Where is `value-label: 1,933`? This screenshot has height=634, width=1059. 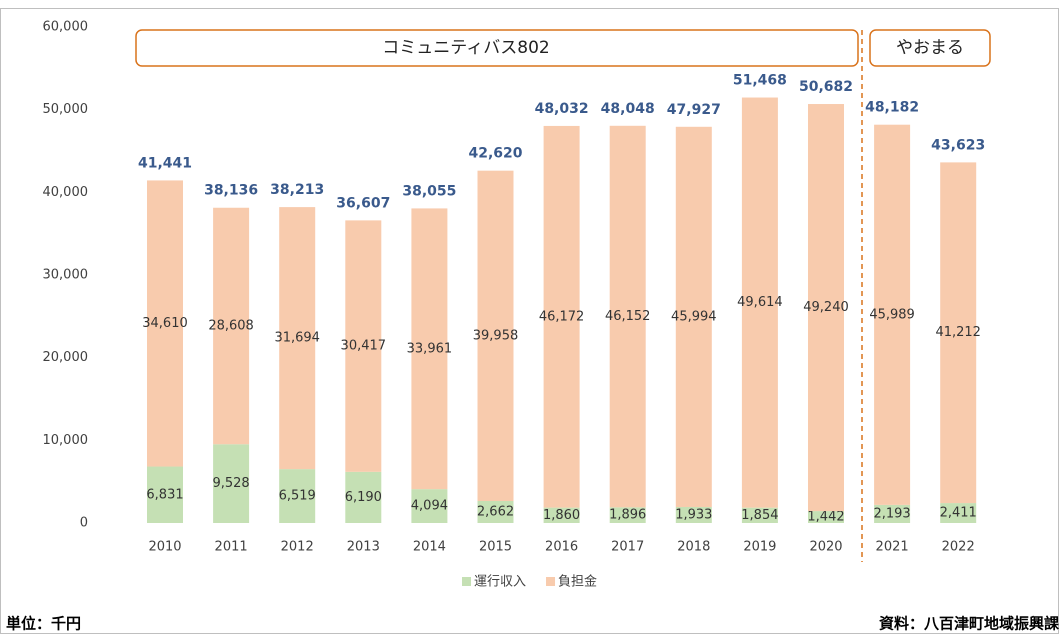 value-label: 1,933 is located at coordinates (693, 515).